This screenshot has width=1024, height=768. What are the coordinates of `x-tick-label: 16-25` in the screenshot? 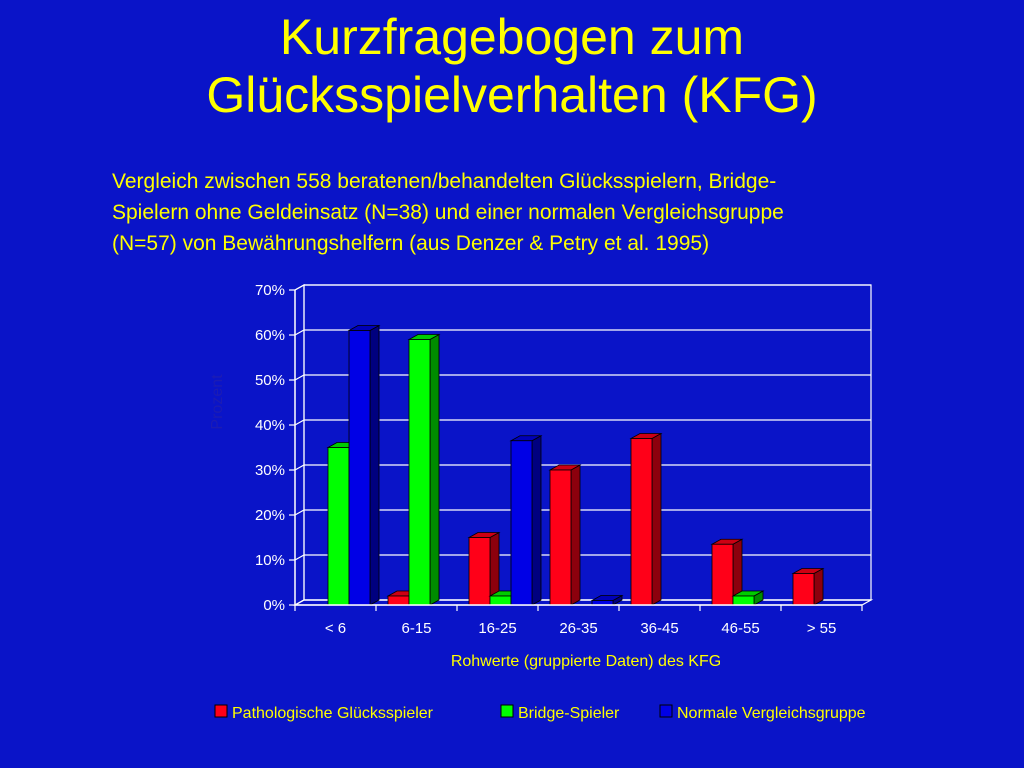 It's located at (497, 628).